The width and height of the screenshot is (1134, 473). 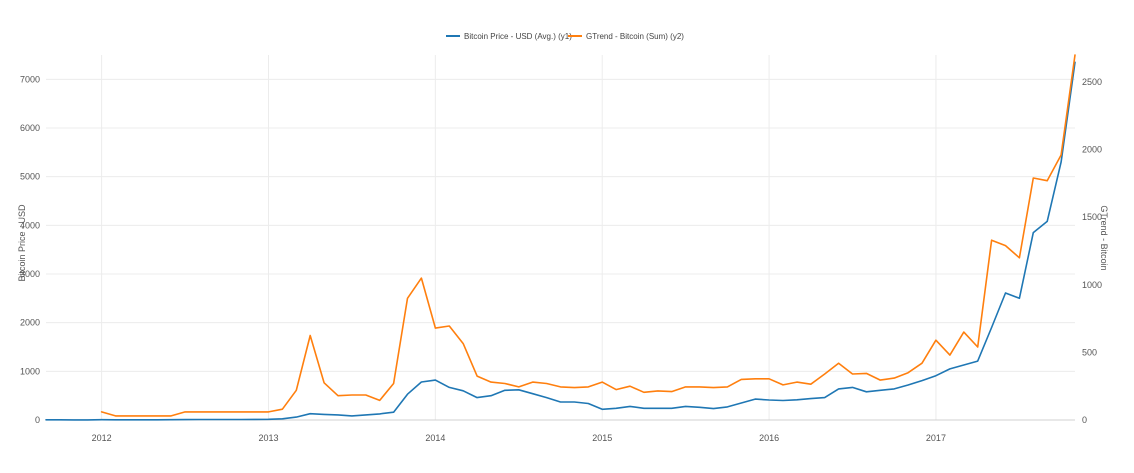 I want to click on y-right-tick-label: 1000, so click(x=1092, y=285).